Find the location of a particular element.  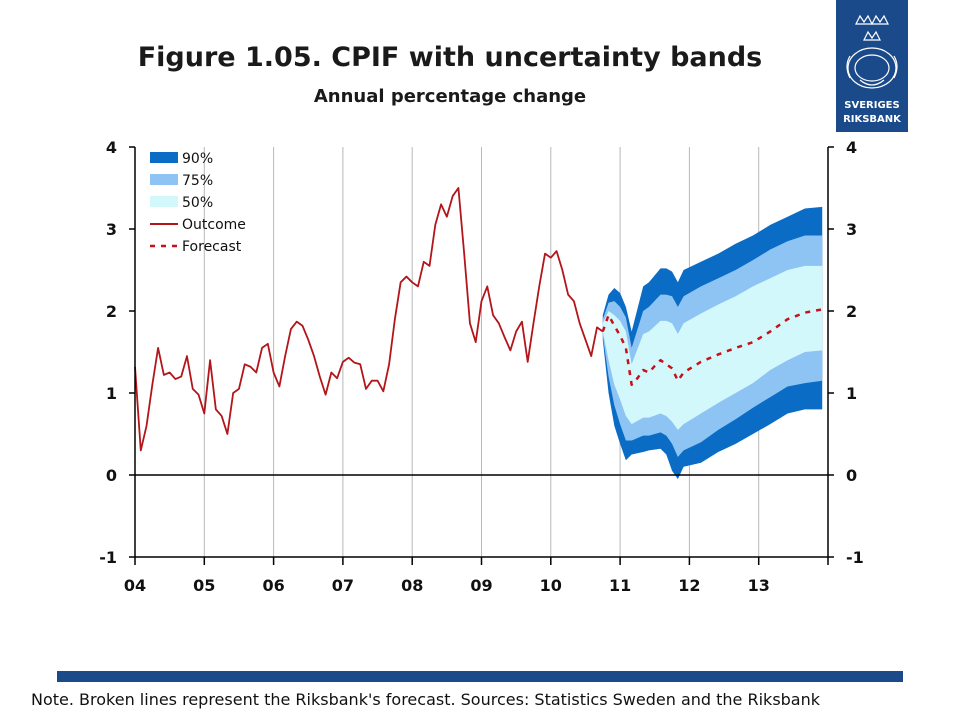

logo-line1: SVERIGES is located at coordinates (871, 105).